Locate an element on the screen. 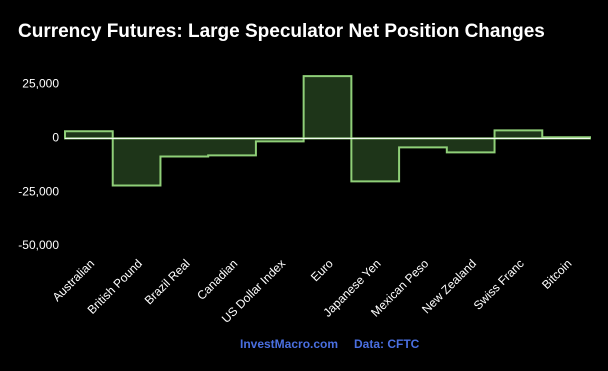  y-tick-label: -50,000 is located at coordinates (38, 245).